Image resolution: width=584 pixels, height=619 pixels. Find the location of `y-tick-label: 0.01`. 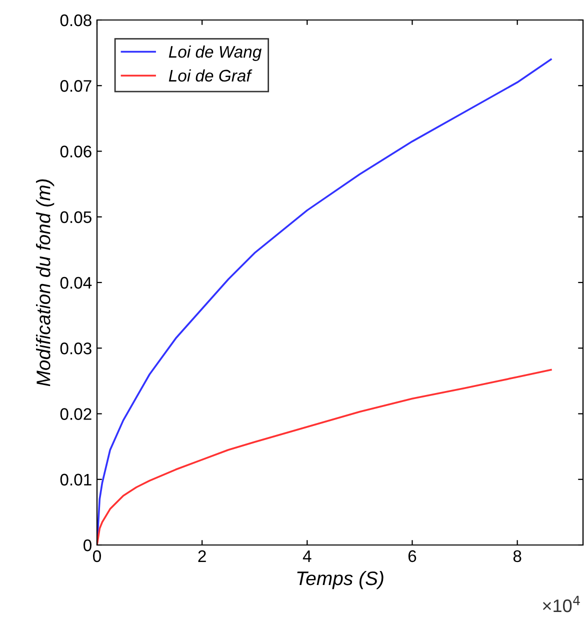

y-tick-label: 0.01 is located at coordinates (76, 480).